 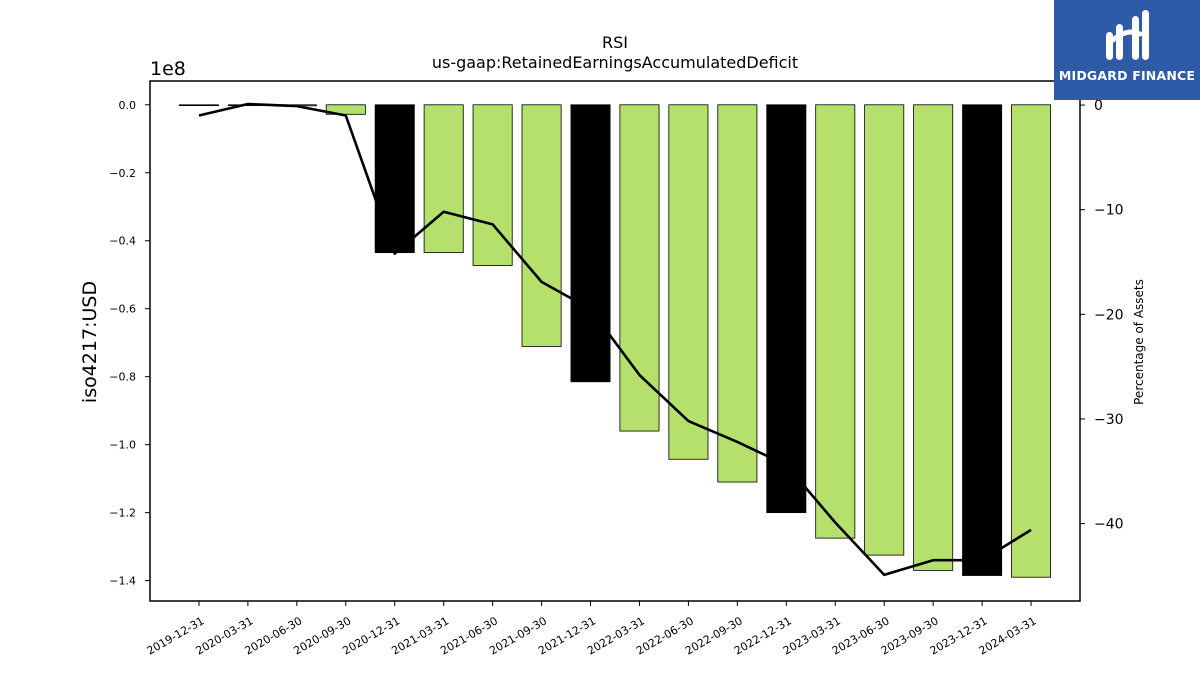 What do you see at coordinates (122, 513) in the screenshot?
I see `y-tick-label: −1.2` at bounding box center [122, 513].